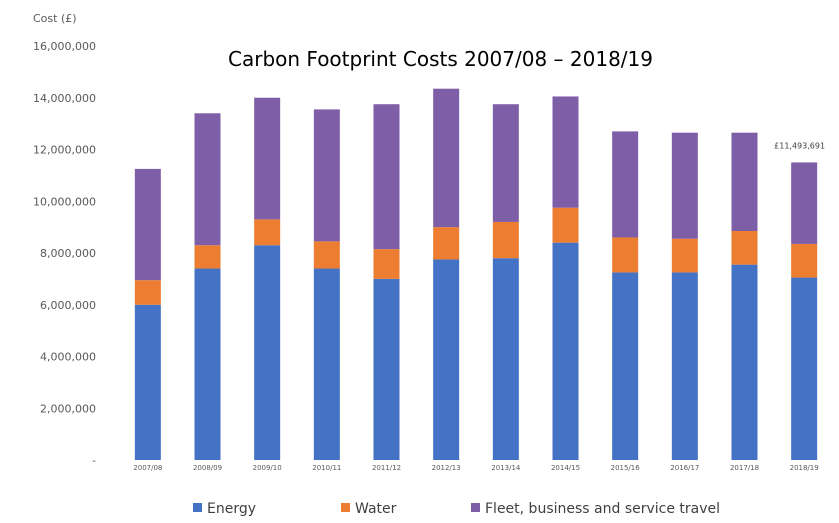  What do you see at coordinates (744, 468) in the screenshot?
I see `x-tick-label: 2017/18` at bounding box center [744, 468].